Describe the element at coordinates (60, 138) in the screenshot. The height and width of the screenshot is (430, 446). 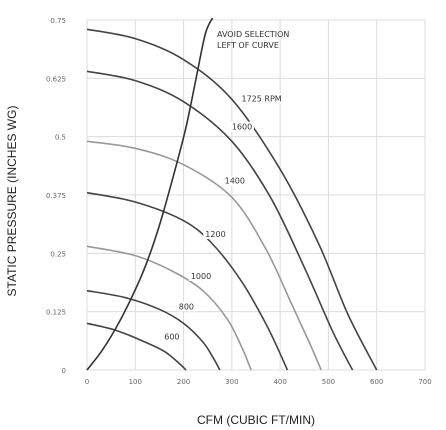
I see `y-tick-label: 0.5` at that location.